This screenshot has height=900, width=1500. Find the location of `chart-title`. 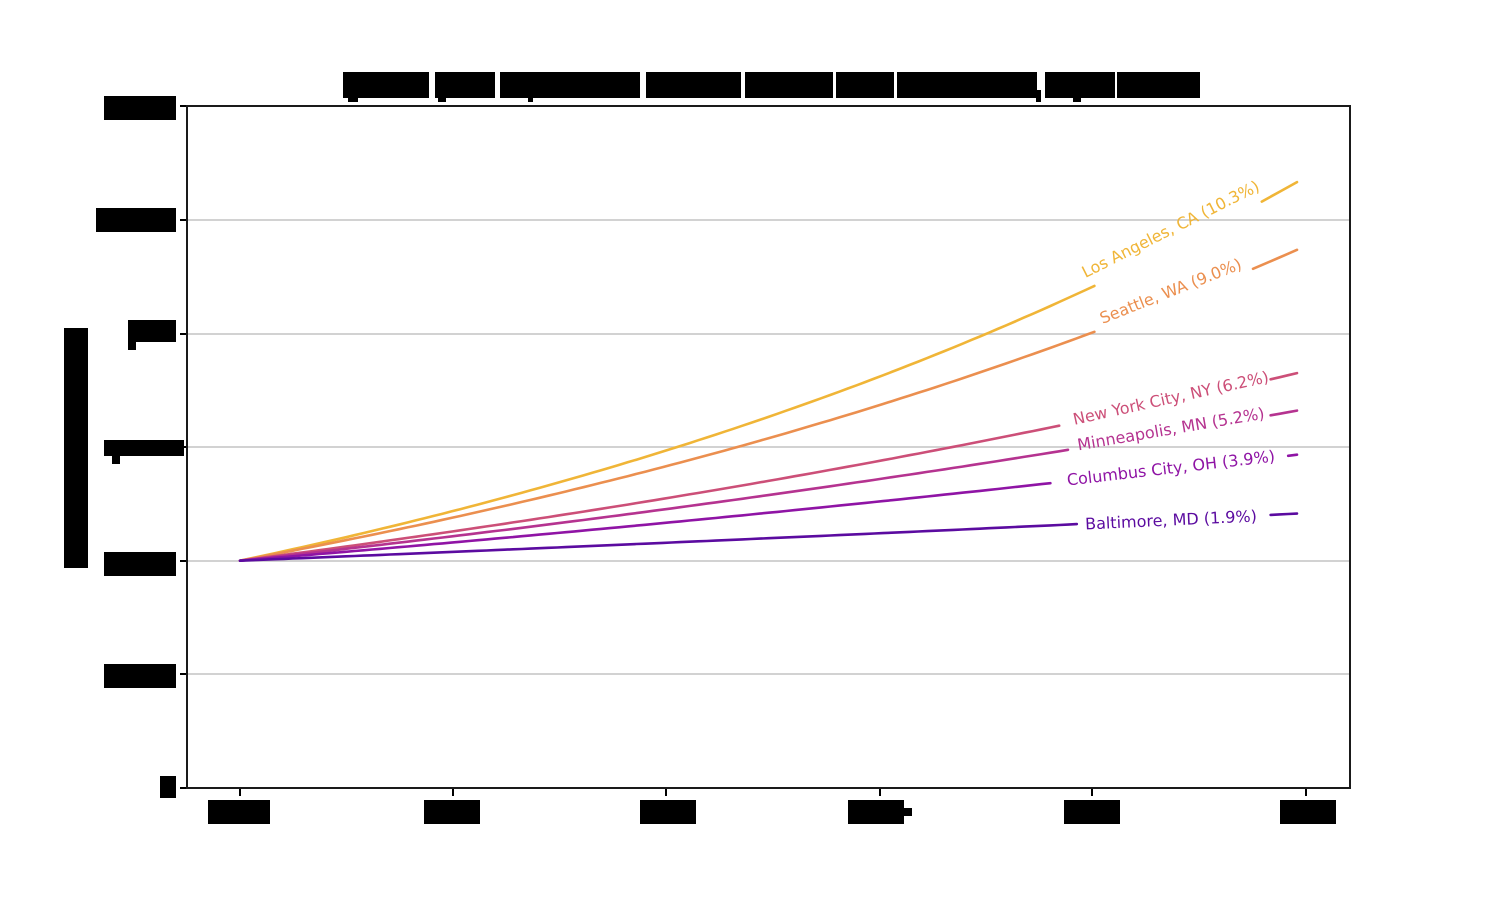

chart-title is located at coordinates (771, 87).